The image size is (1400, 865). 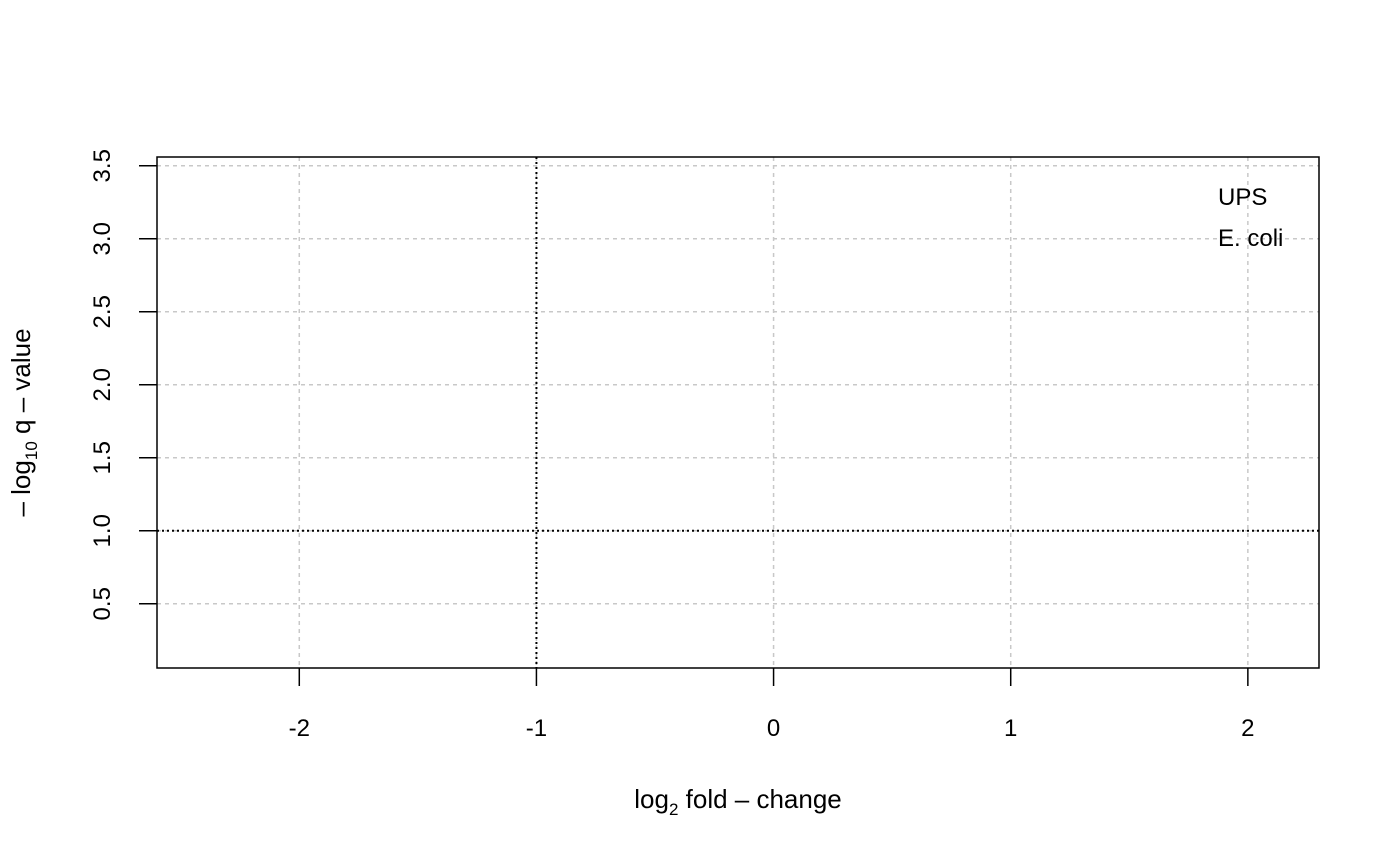 I want to click on x-tick-label: -2, so click(x=299, y=728).